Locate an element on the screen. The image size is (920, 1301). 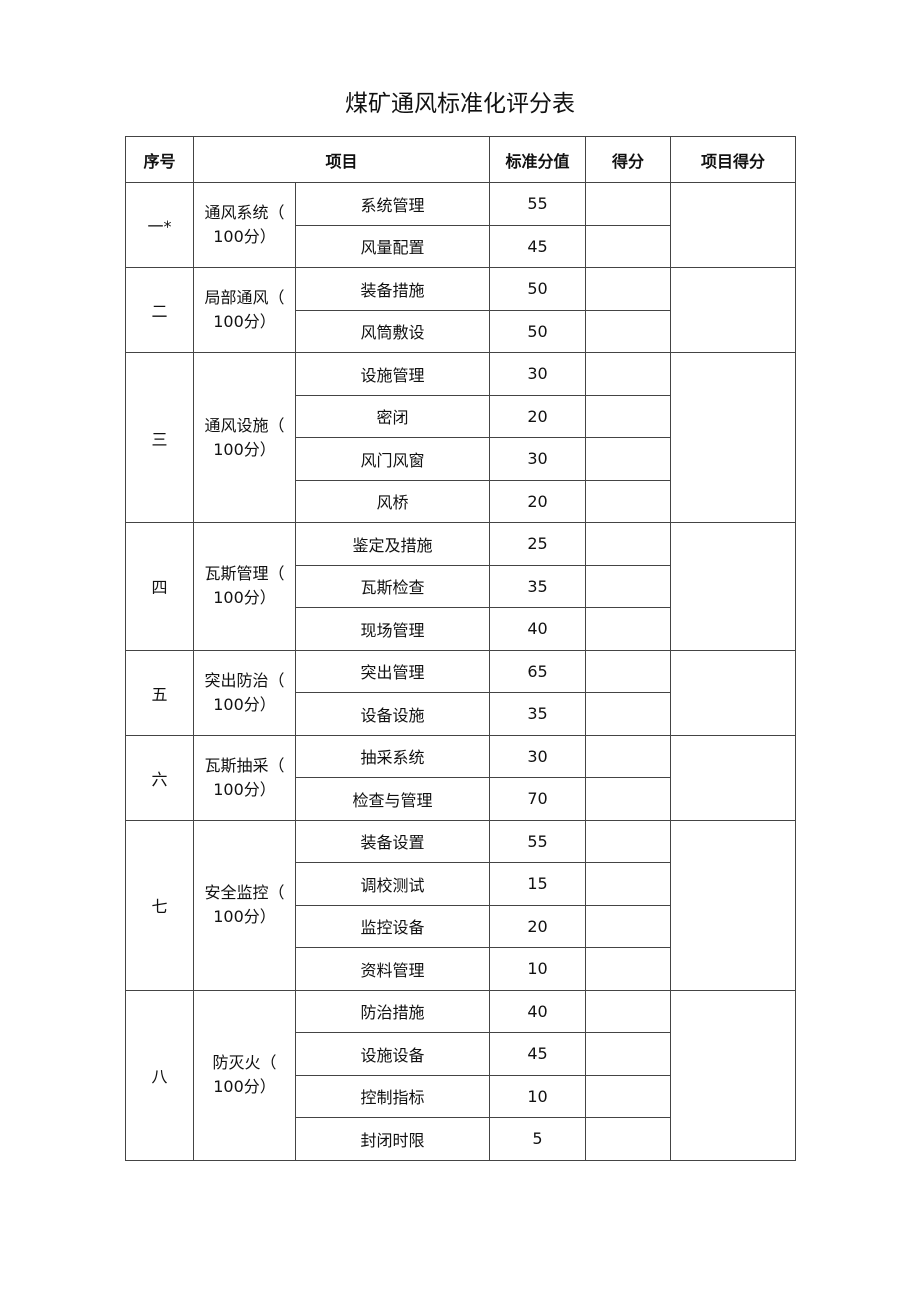
header-standard: 标准分值 is located at coordinates (538, 159).